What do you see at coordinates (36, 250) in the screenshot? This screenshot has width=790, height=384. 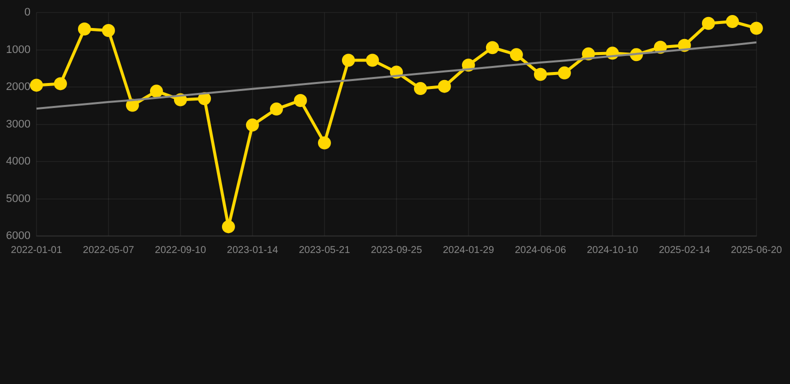 I see `x-tick-label: 2022-01-01` at bounding box center [36, 250].